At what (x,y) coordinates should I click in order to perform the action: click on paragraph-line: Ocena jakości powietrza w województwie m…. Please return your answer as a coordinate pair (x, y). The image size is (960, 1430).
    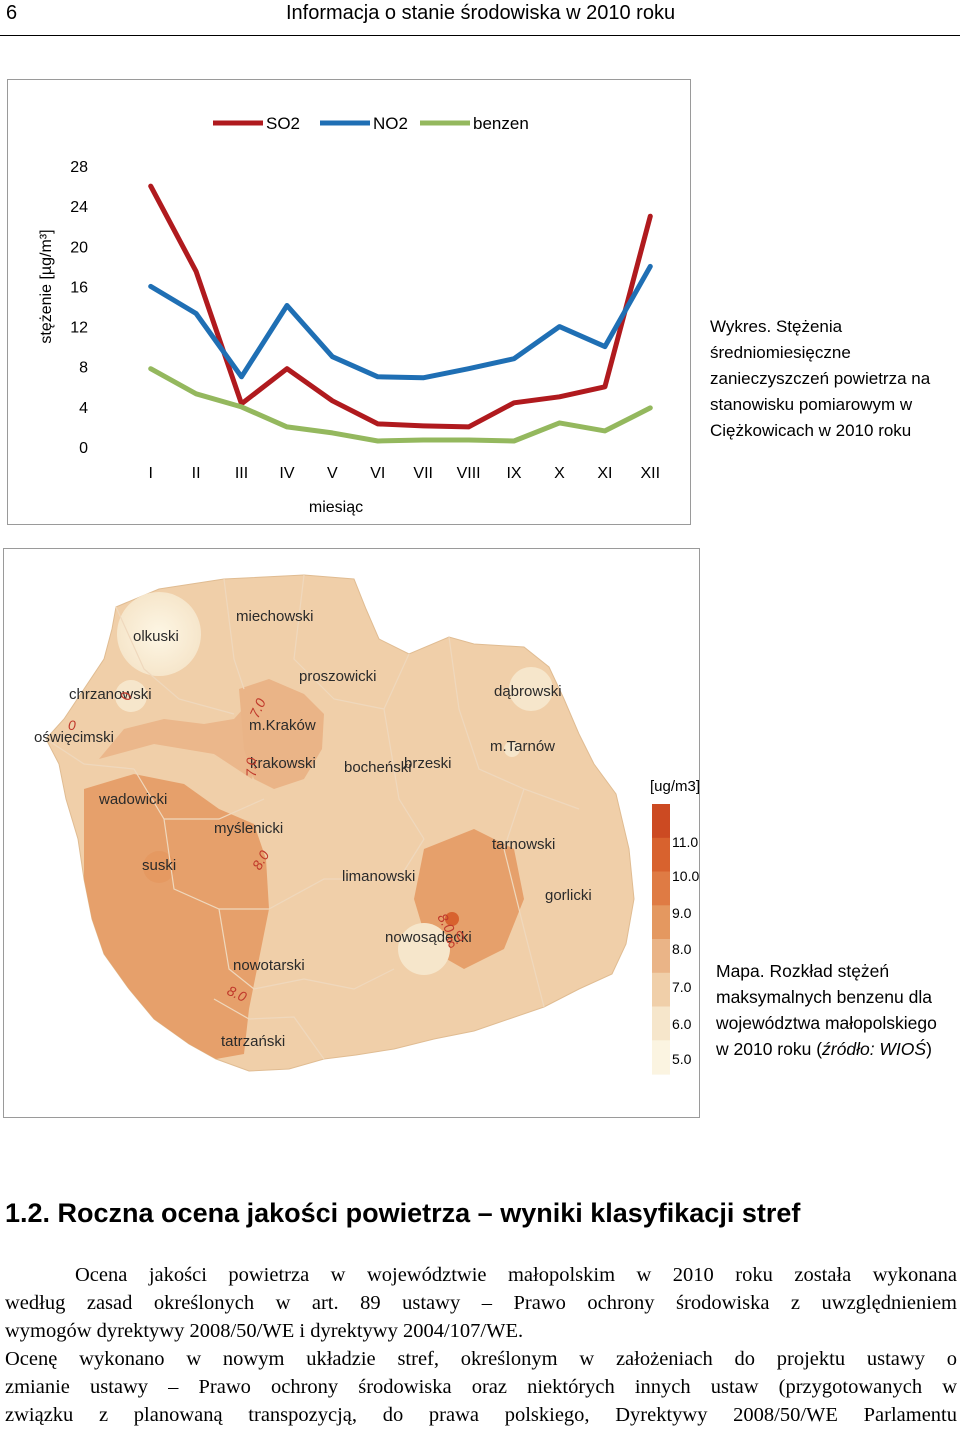
    Looking at the image, I should click on (516, 1275).